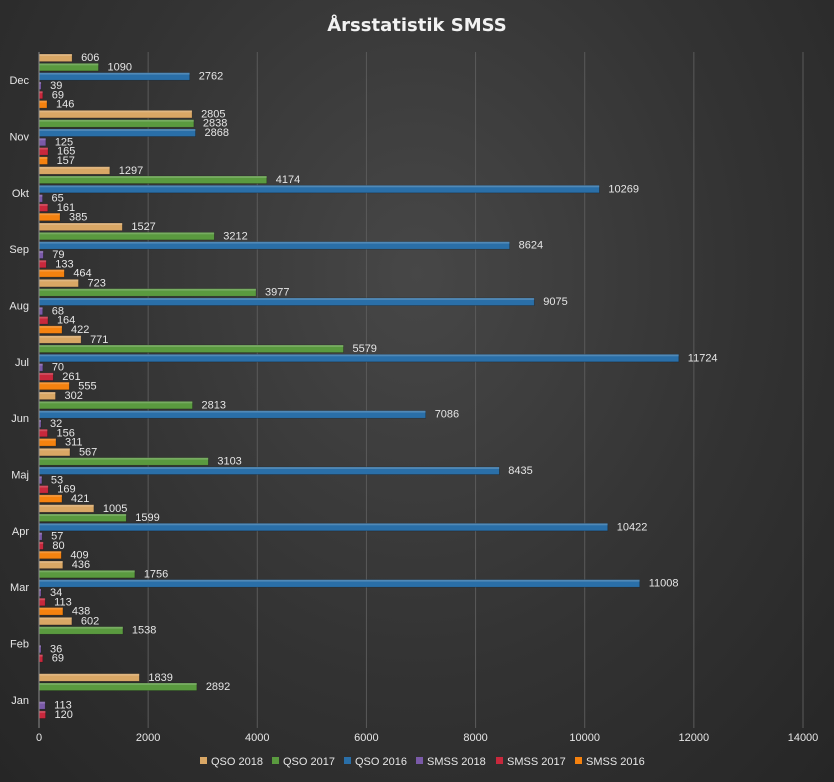 The height and width of the screenshot is (782, 834). Describe the element at coordinates (58, 255) in the screenshot. I see `data-label: 79` at that location.